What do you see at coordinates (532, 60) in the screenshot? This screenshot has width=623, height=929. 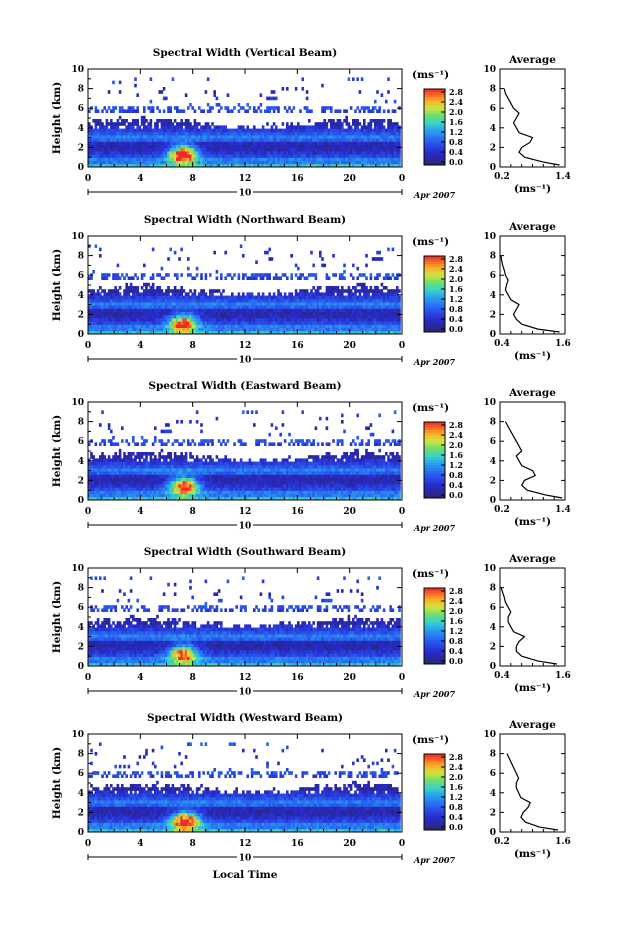 I see `average-title: Average` at bounding box center [532, 60].